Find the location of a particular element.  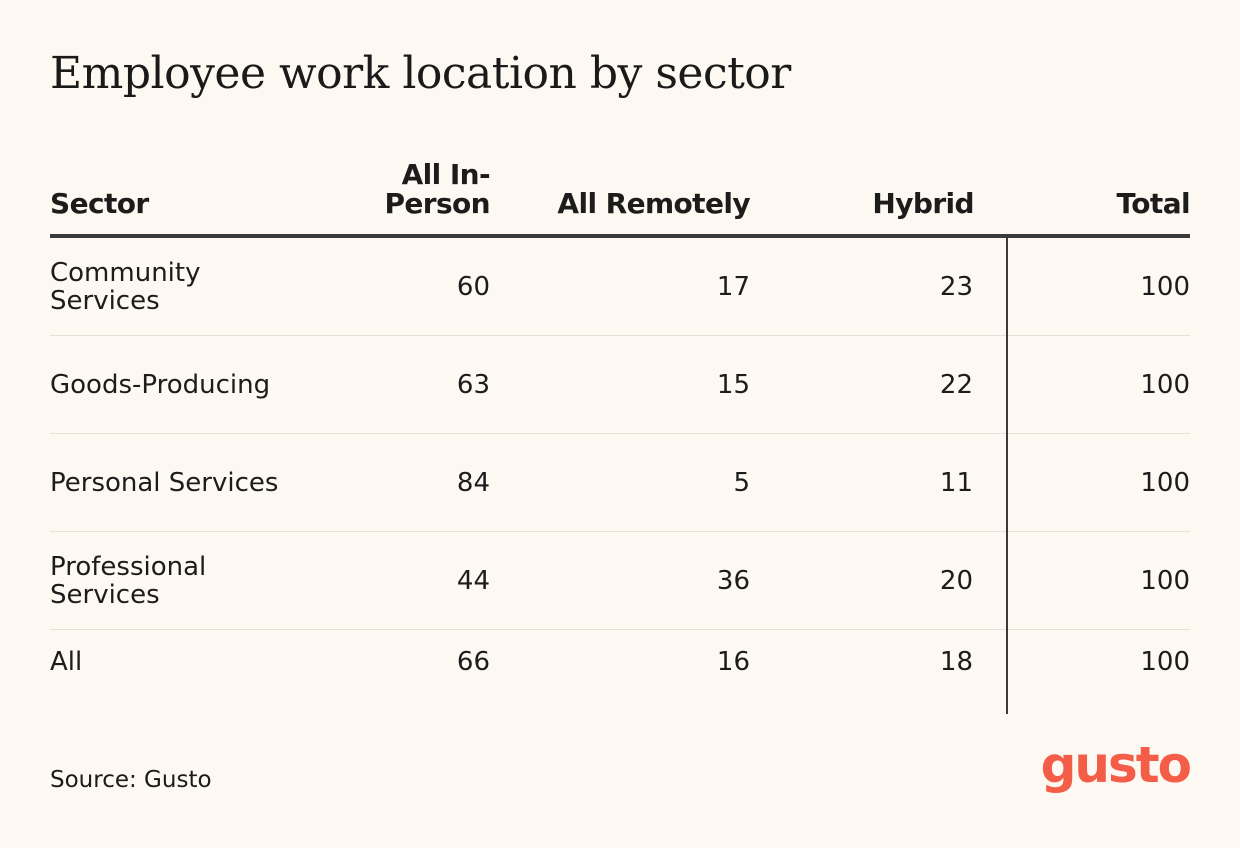

cell-in-person: 63 is located at coordinates (395, 384).